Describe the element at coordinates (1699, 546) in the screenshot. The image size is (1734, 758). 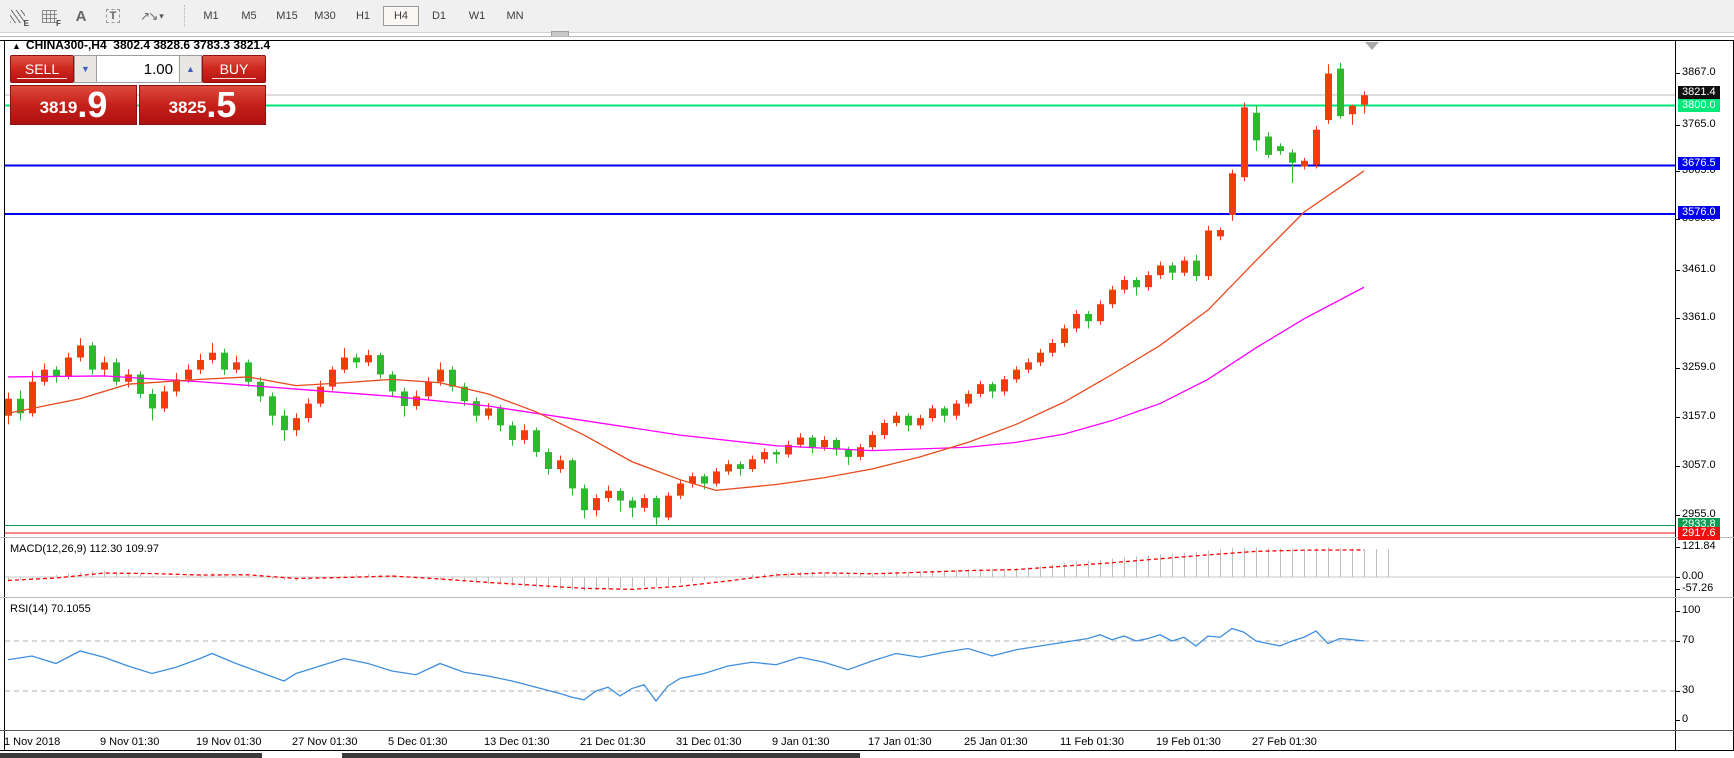
I see `macd-tick: 121.84` at that location.